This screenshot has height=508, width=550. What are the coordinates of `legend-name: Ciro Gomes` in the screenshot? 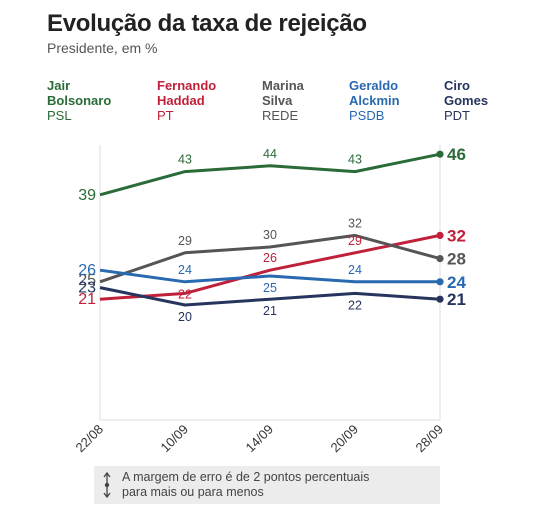 It's located at (466, 93).